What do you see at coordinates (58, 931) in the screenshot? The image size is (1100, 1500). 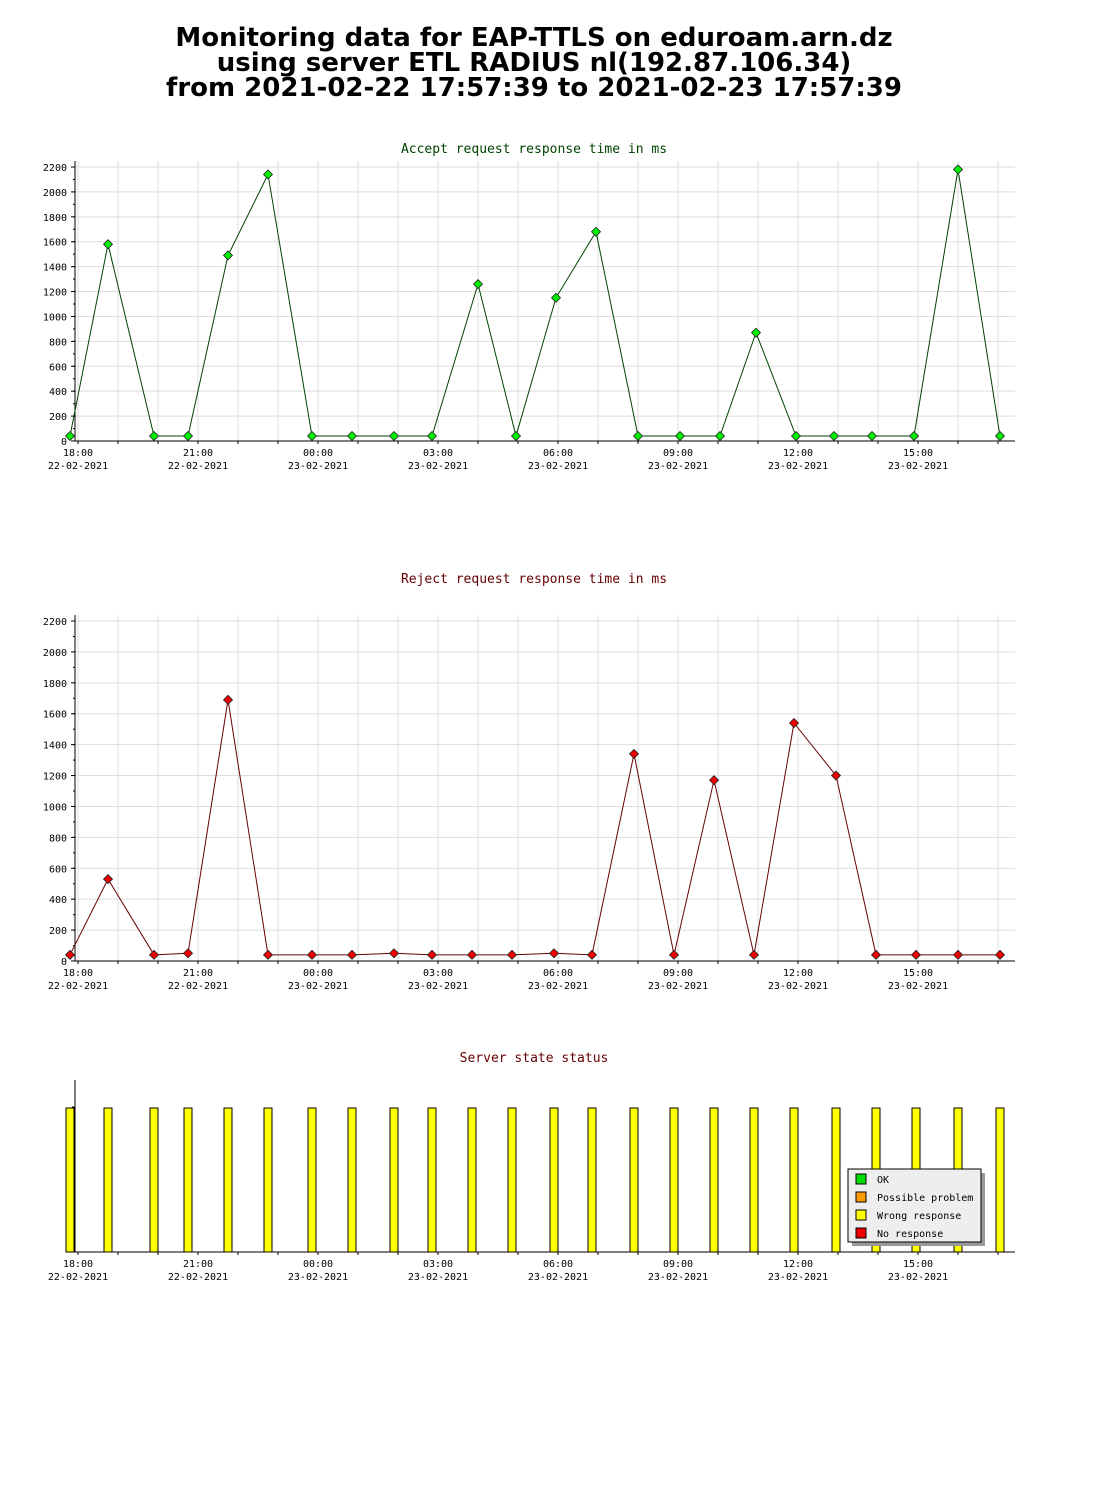 I see `reject-y-tick-label: 200` at bounding box center [58, 931].